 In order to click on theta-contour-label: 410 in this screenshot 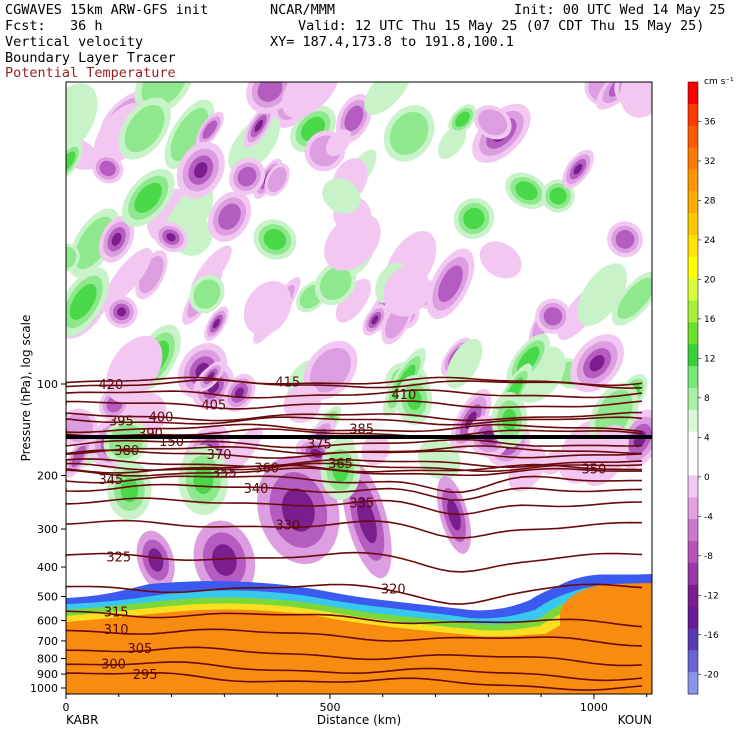, I will do `click(403, 395)`.